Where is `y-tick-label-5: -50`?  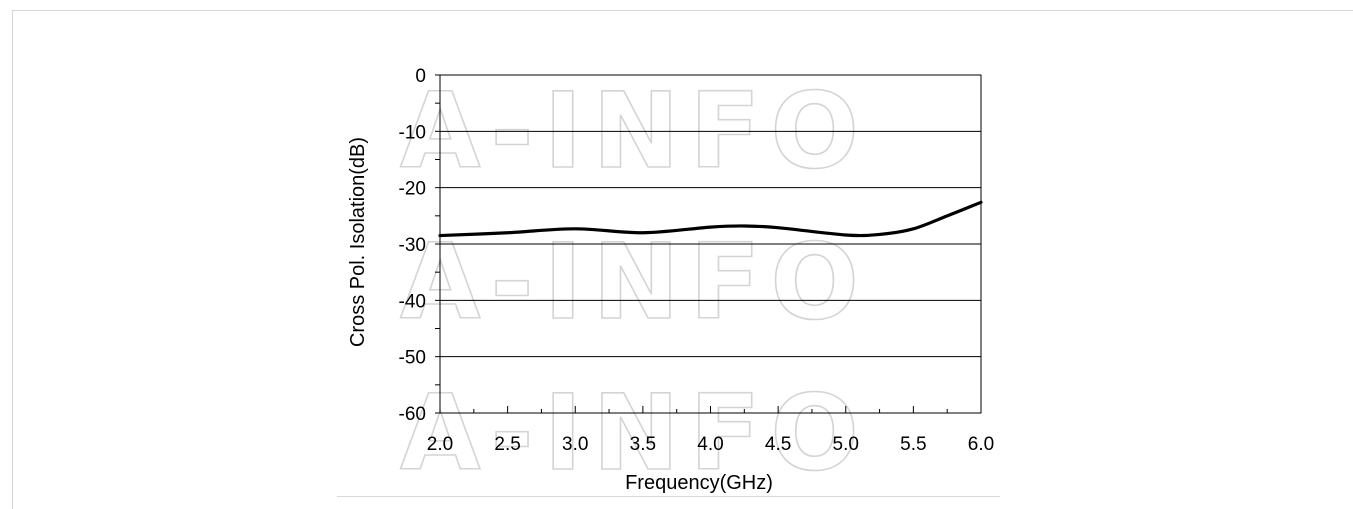 y-tick-label-5: -50 is located at coordinates (412, 358).